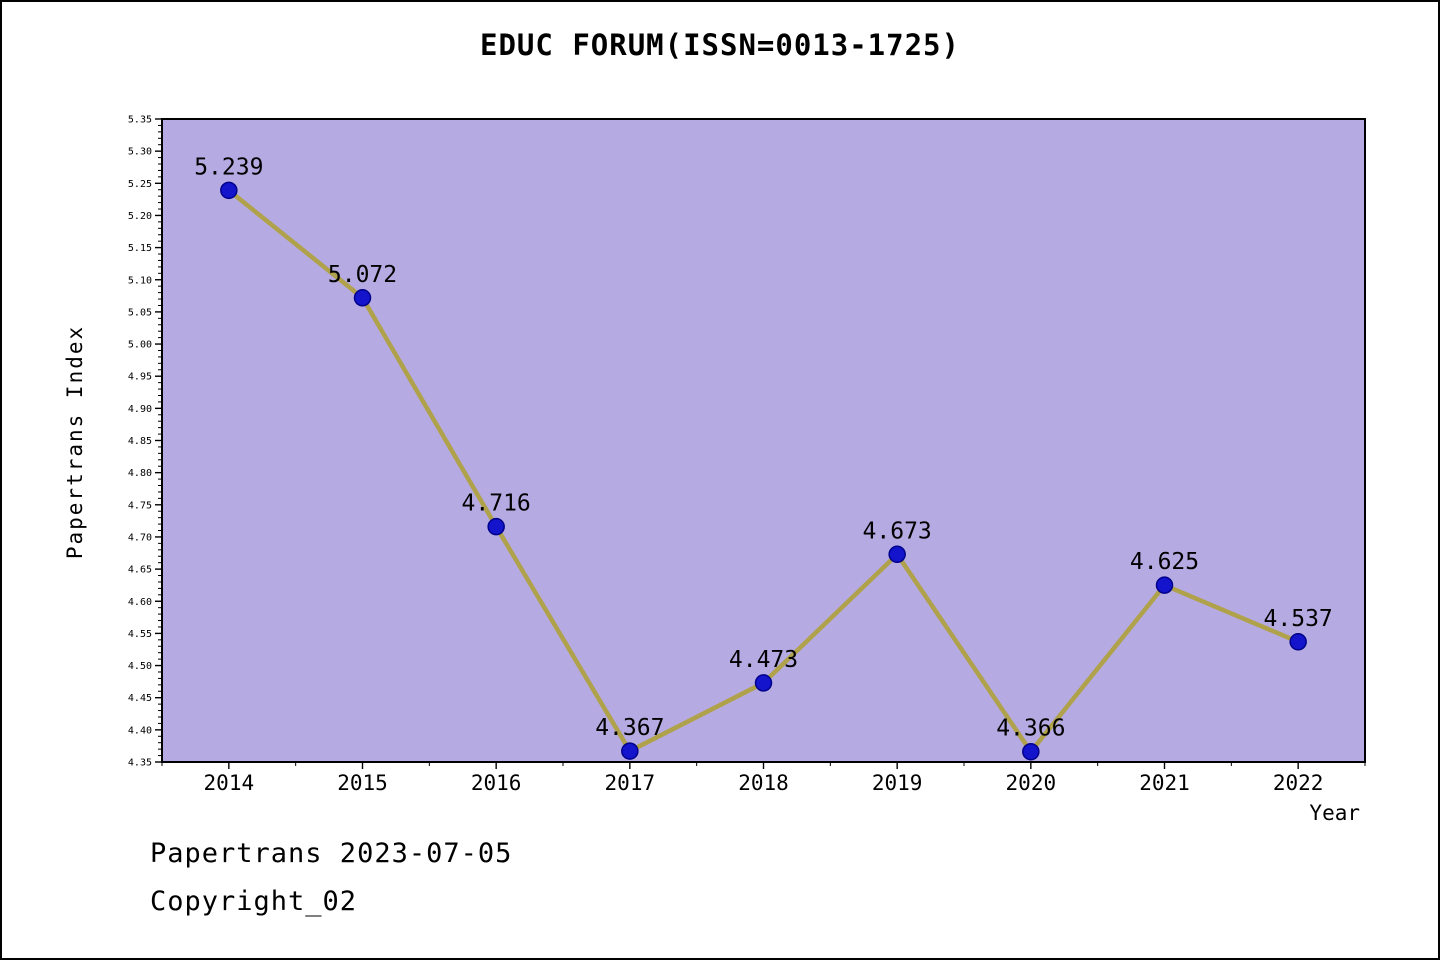 This screenshot has height=960, width=1440. Describe the element at coordinates (140, 441) in the screenshot. I see `y-tick-label: 4.85` at that location.